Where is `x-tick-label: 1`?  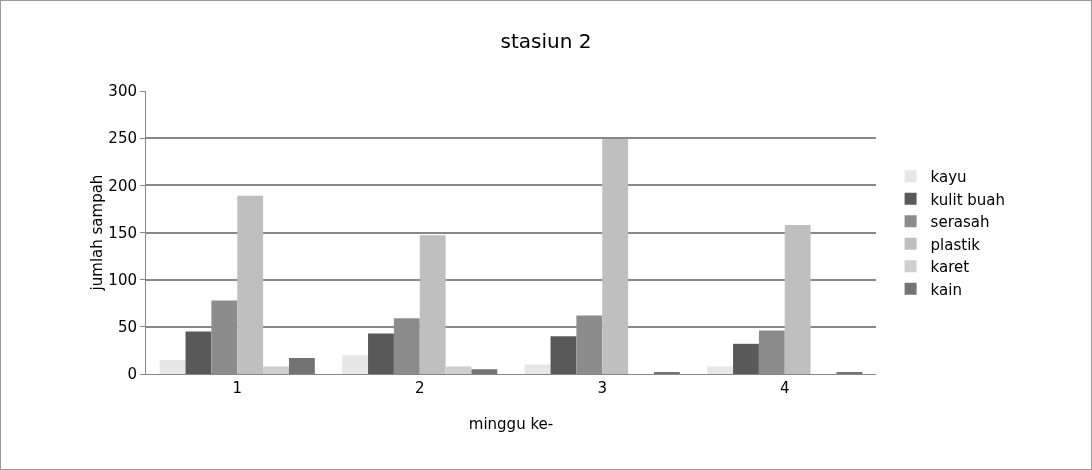 x-tick-label: 1 is located at coordinates (237, 388).